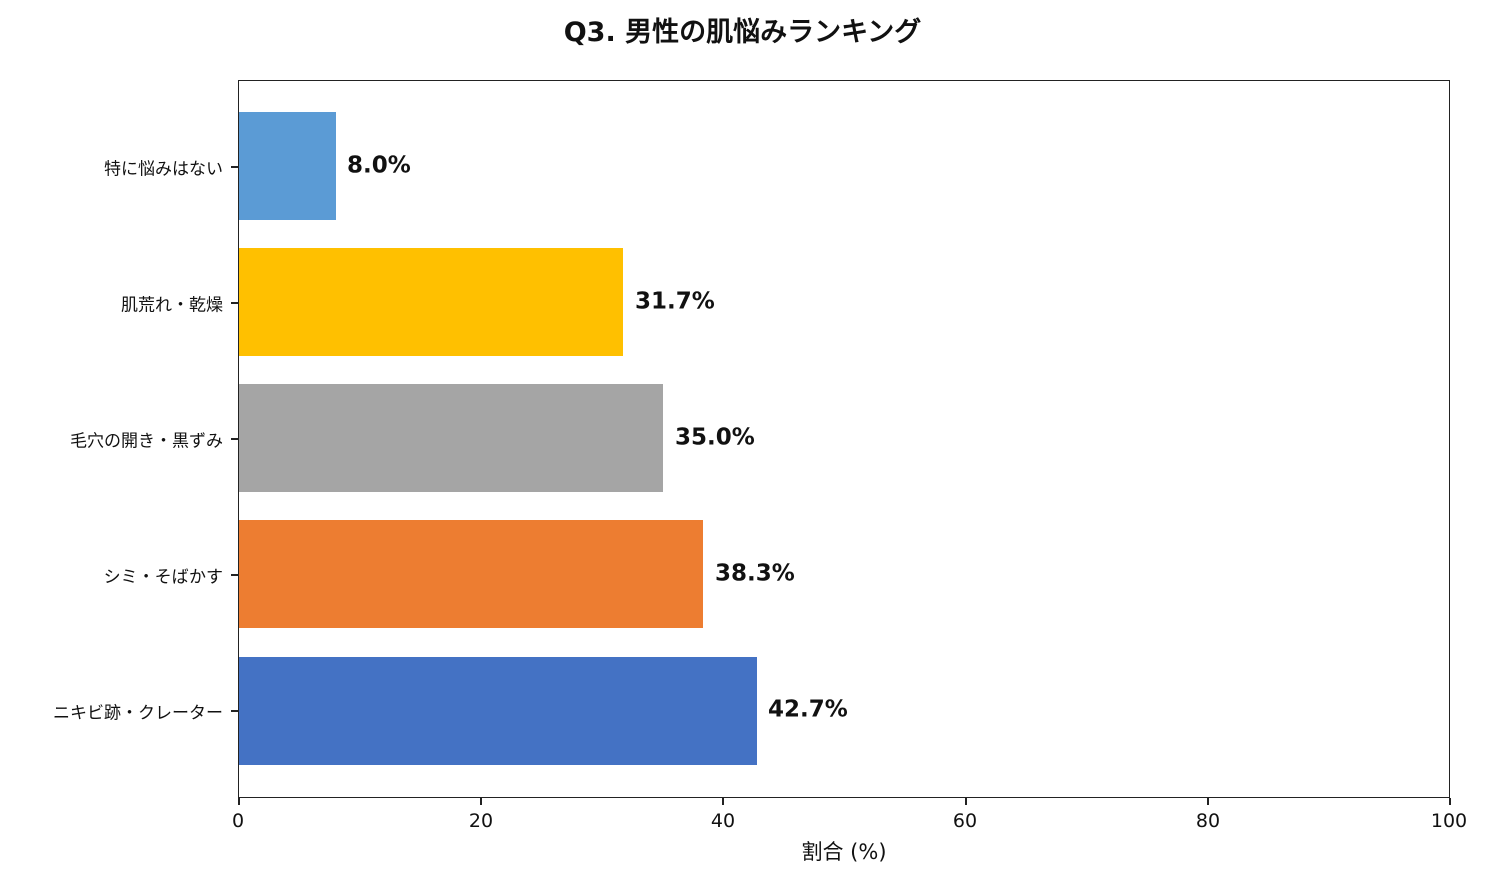  I want to click on value-label-0: 8.0%, so click(379, 165).